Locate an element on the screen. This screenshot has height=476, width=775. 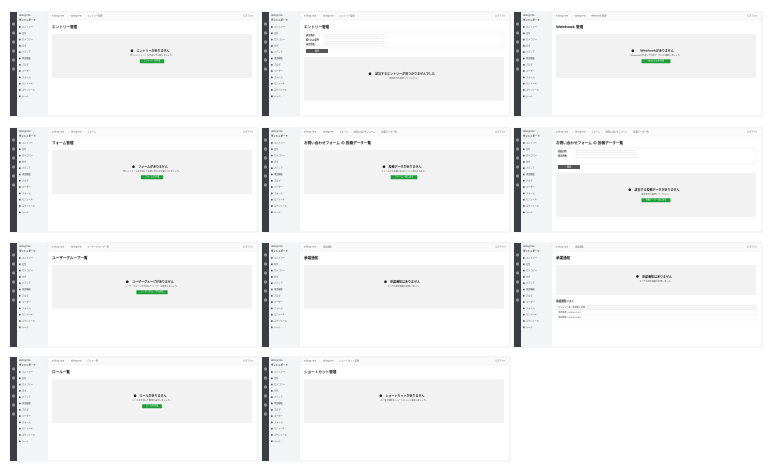
breadcrumb-item: Webhook 管理 is located at coordinates (599, 16).